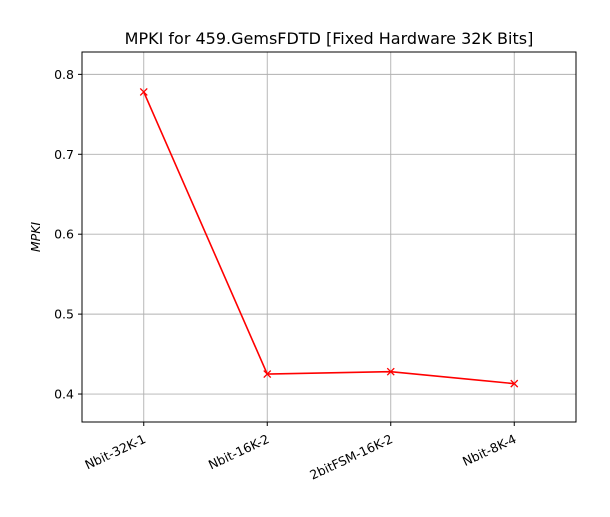  What do you see at coordinates (64, 234) in the screenshot?
I see `y-tick-label: 0.6` at bounding box center [64, 234].